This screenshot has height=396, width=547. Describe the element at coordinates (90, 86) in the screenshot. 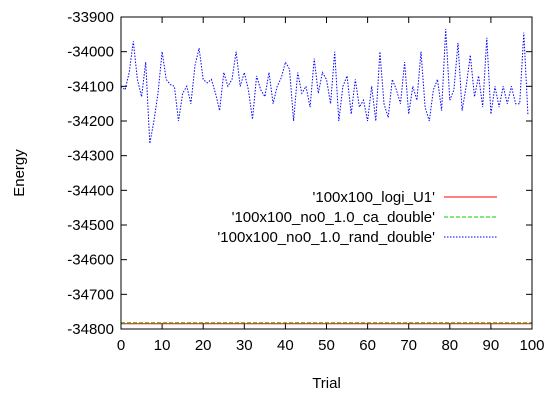

I see `y-tick-label: -34100` at that location.